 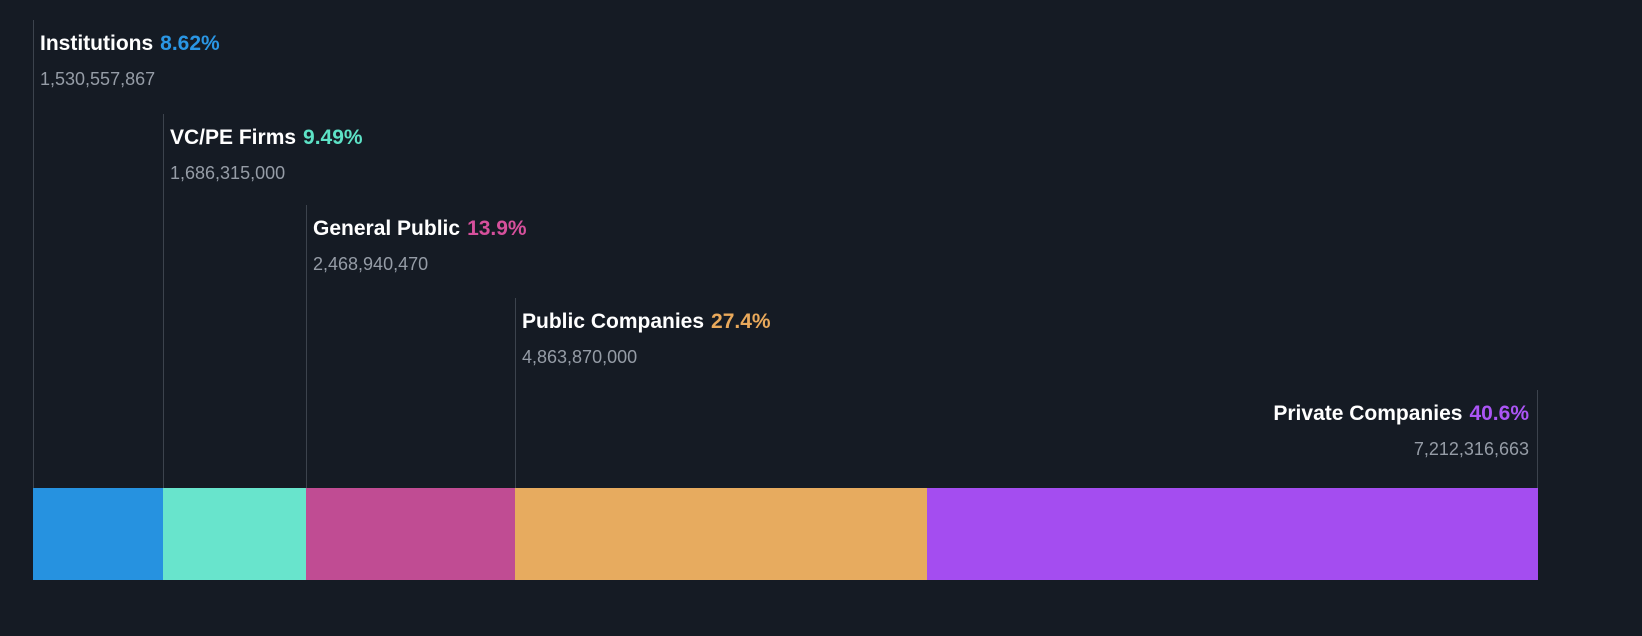 I want to click on segment-share-count: 1,530,557,867, so click(x=98, y=79).